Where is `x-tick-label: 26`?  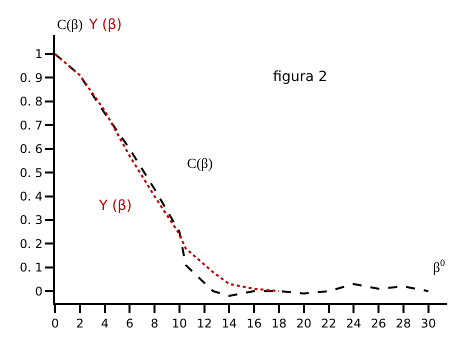 x-tick-label: 26 is located at coordinates (378, 323).